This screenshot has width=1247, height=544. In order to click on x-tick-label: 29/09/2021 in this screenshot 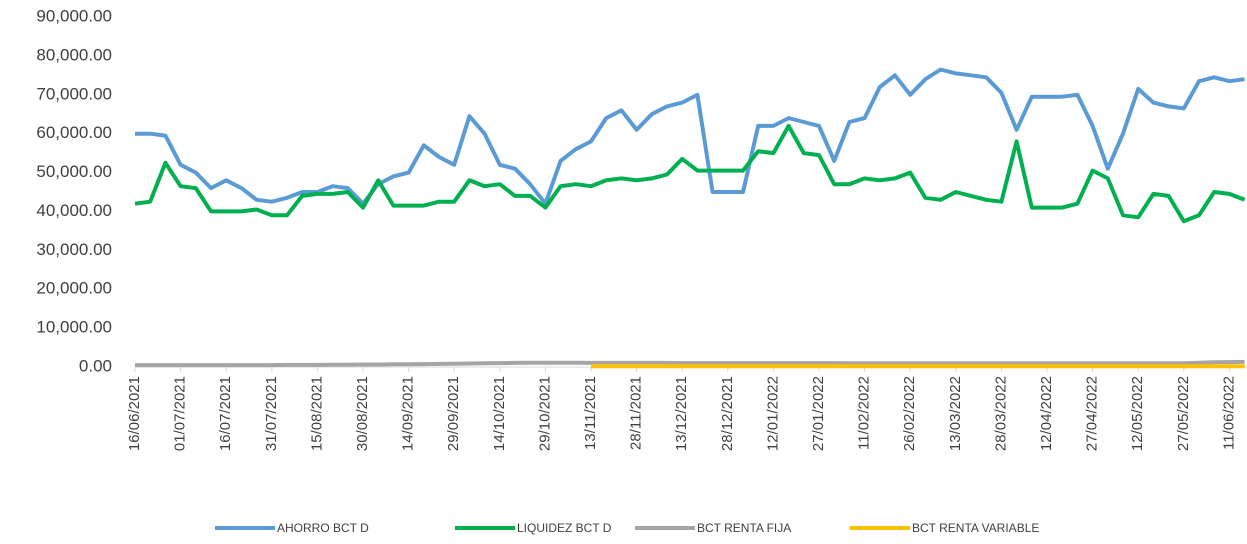, I will do `click(453, 413)`.